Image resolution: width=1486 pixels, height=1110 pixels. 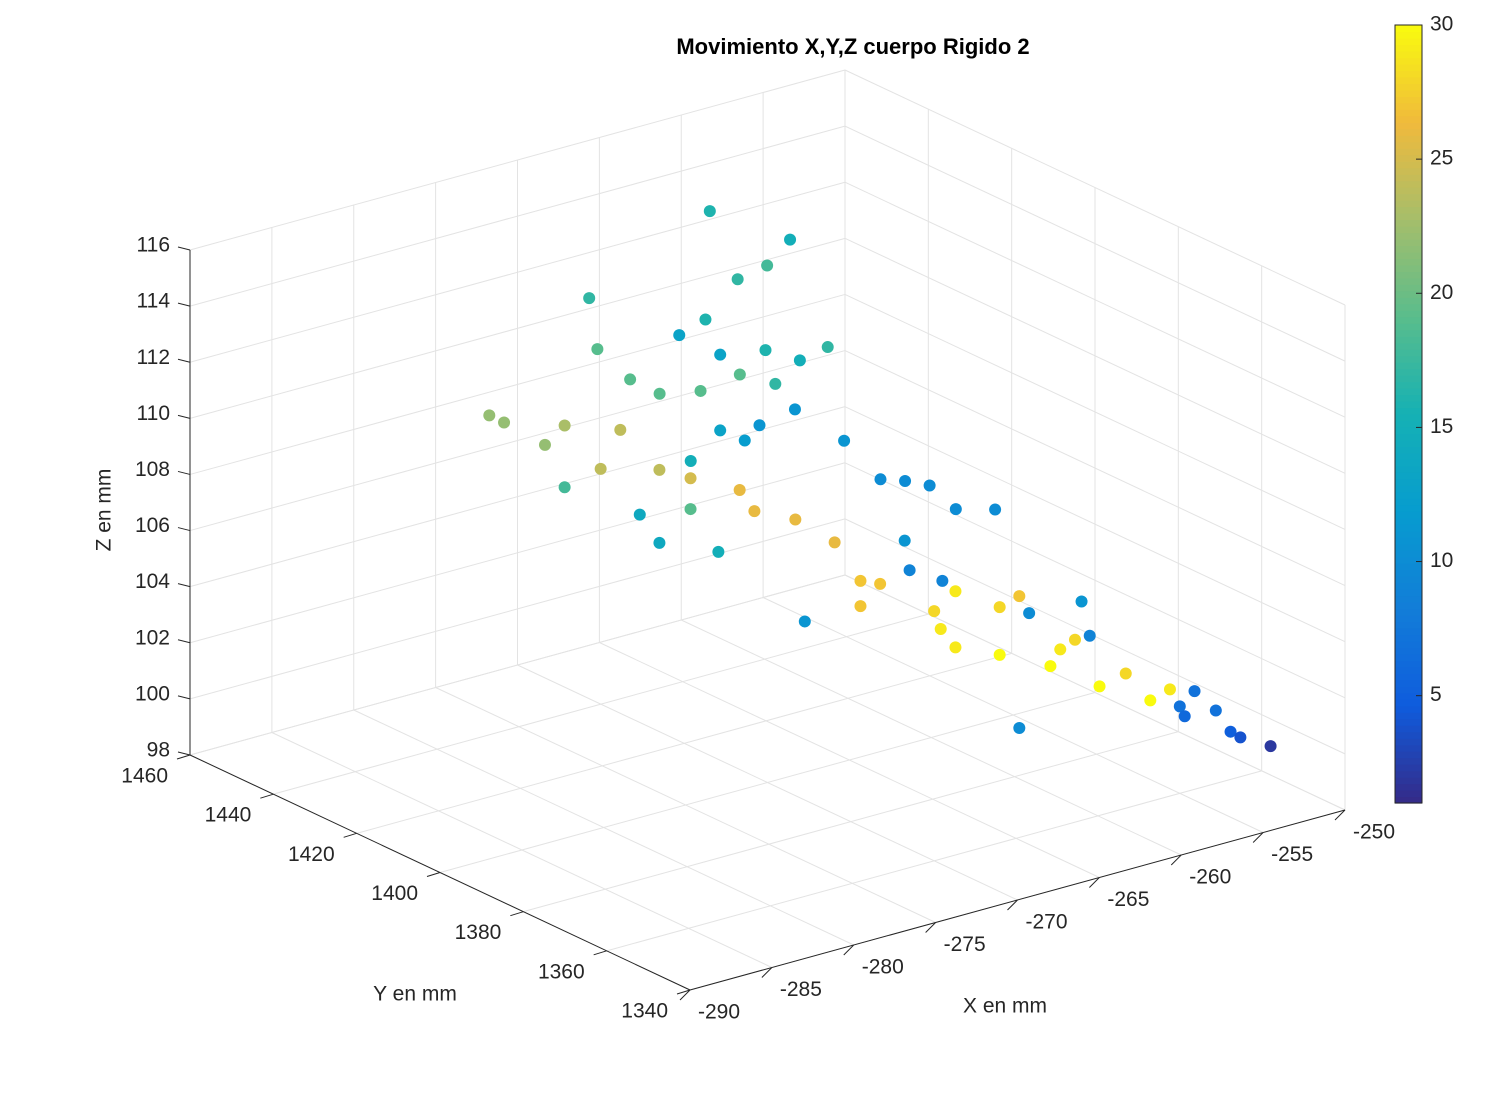 I want to click on x-tick-label: -275, so click(x=965, y=944).